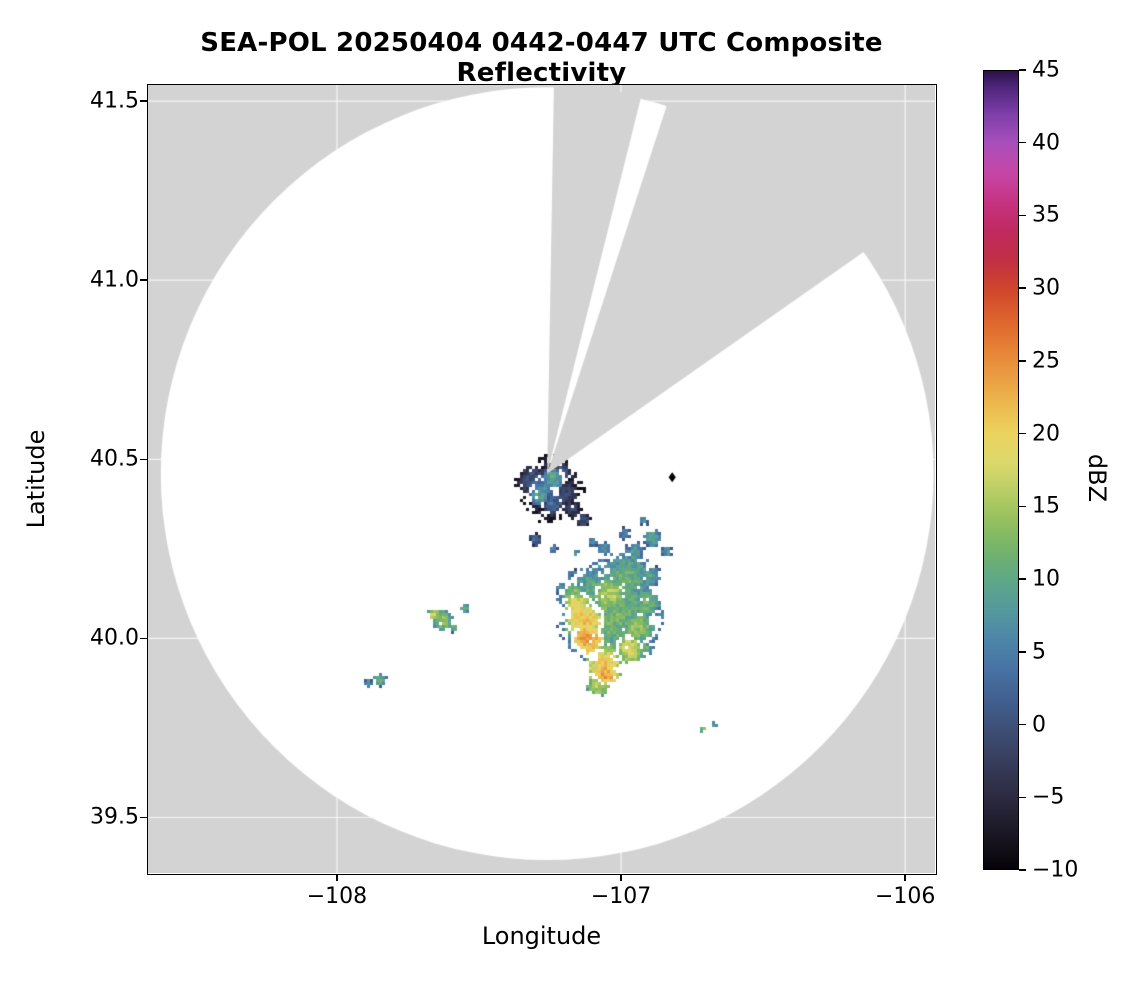 This screenshot has height=990, width=1146. Describe the element at coordinates (541, 936) in the screenshot. I see `x-axis-label: Longitude` at that location.